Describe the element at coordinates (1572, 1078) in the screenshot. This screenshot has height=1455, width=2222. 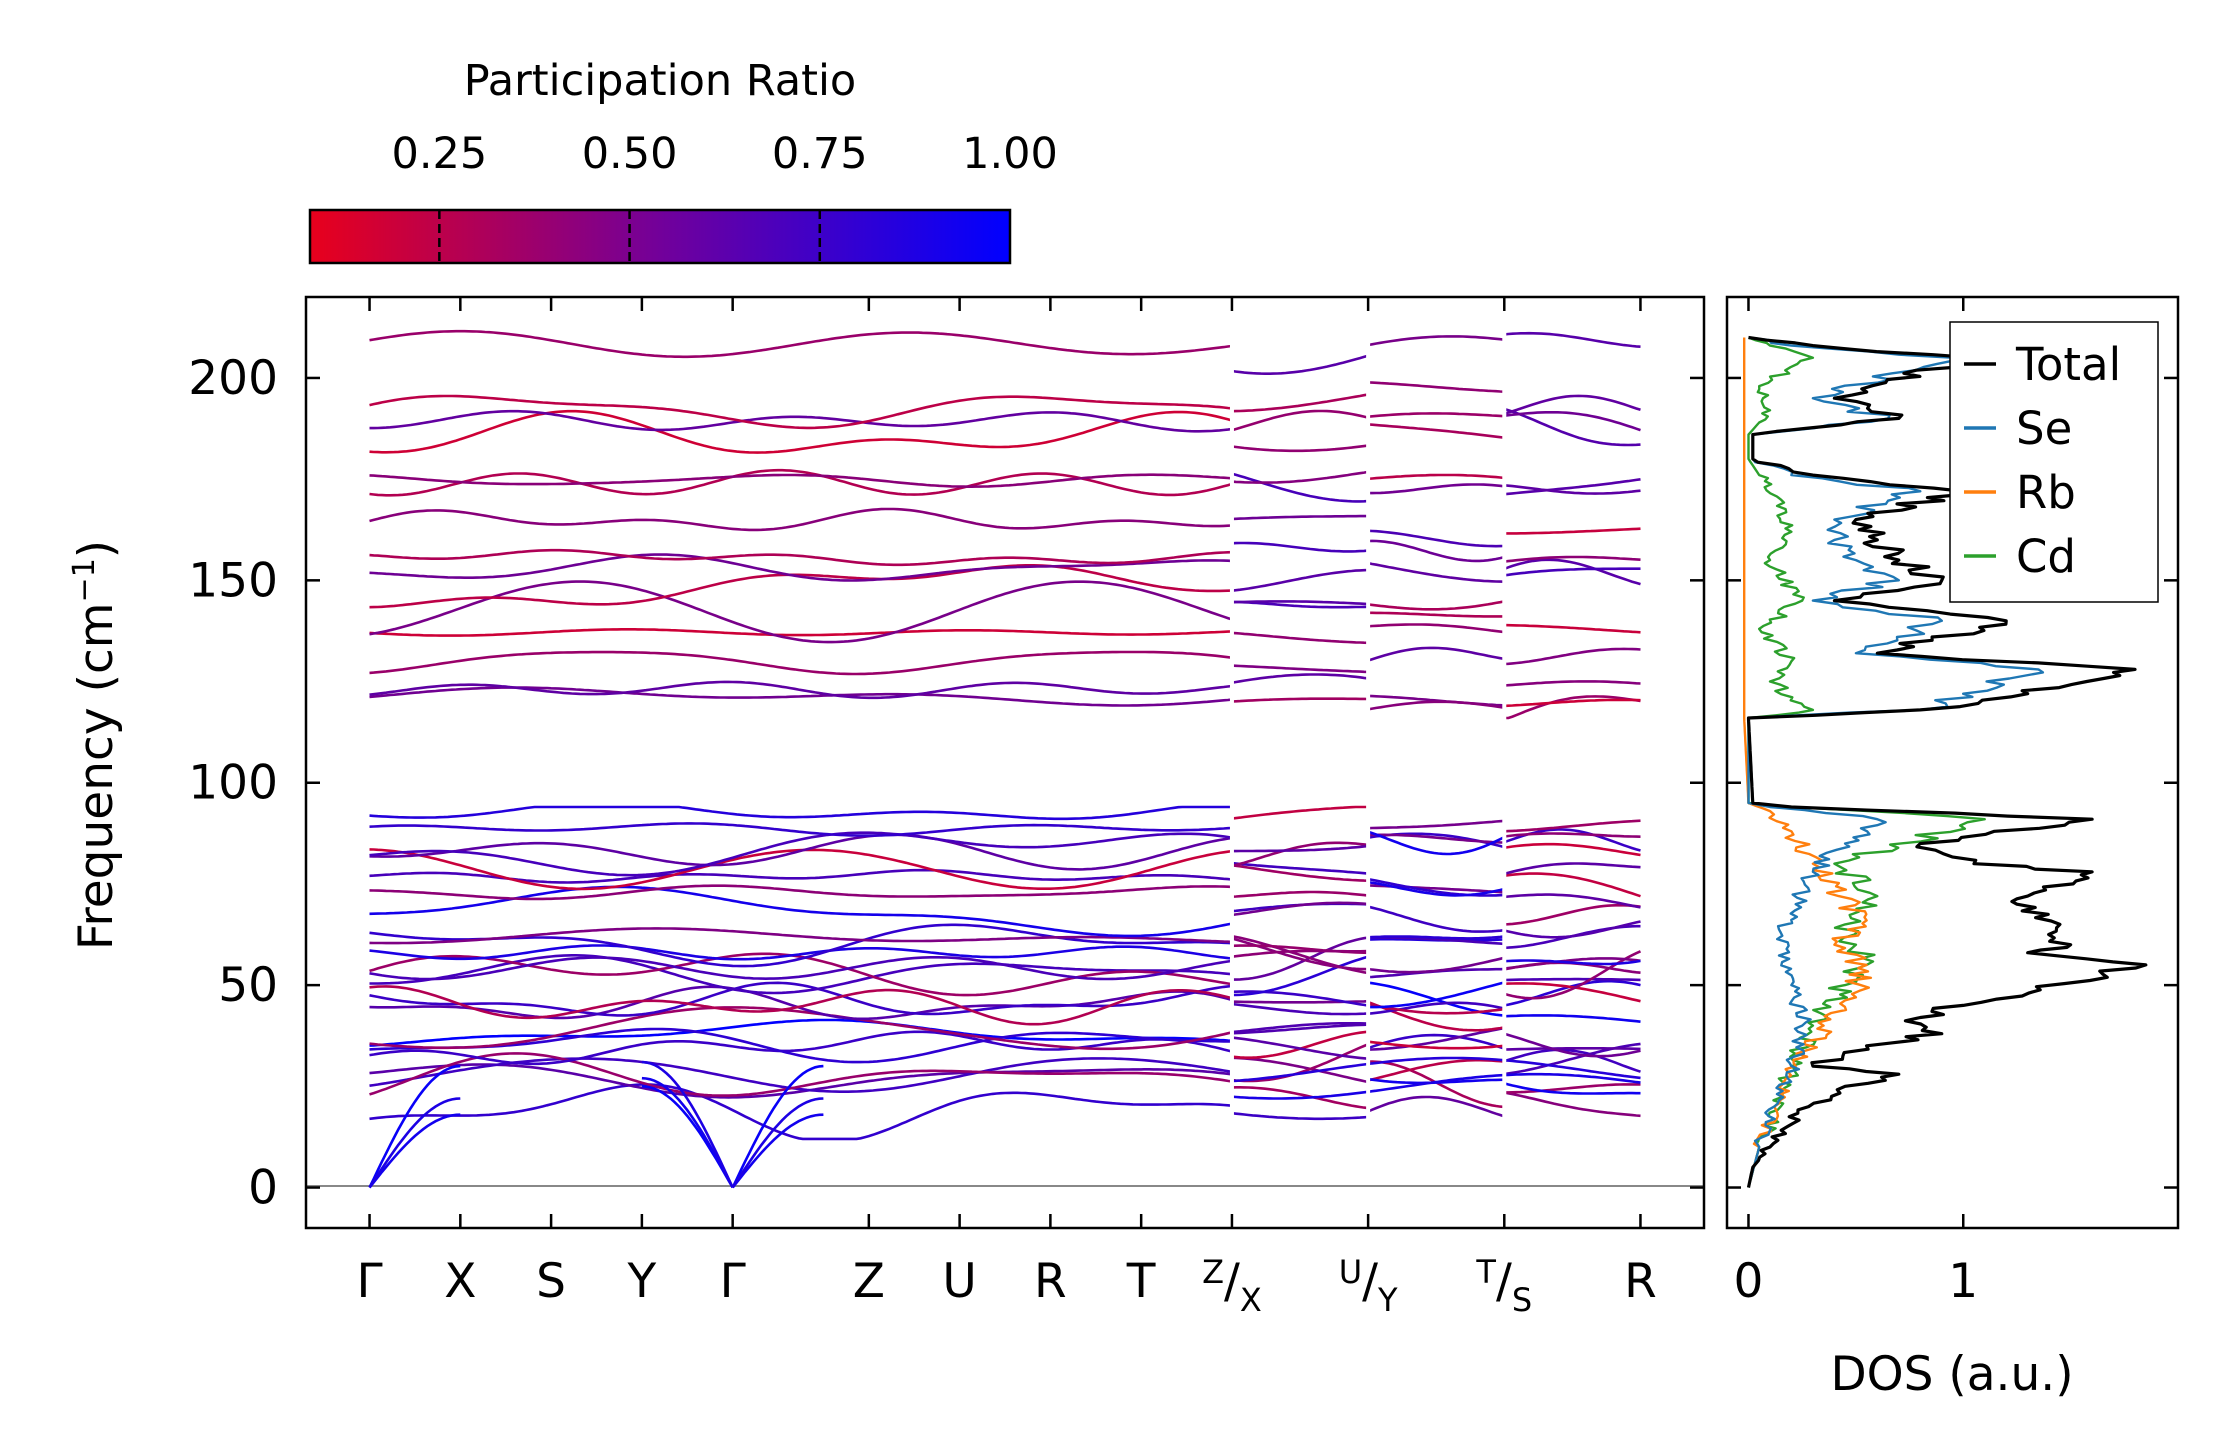
I see `low-branch` at that location.